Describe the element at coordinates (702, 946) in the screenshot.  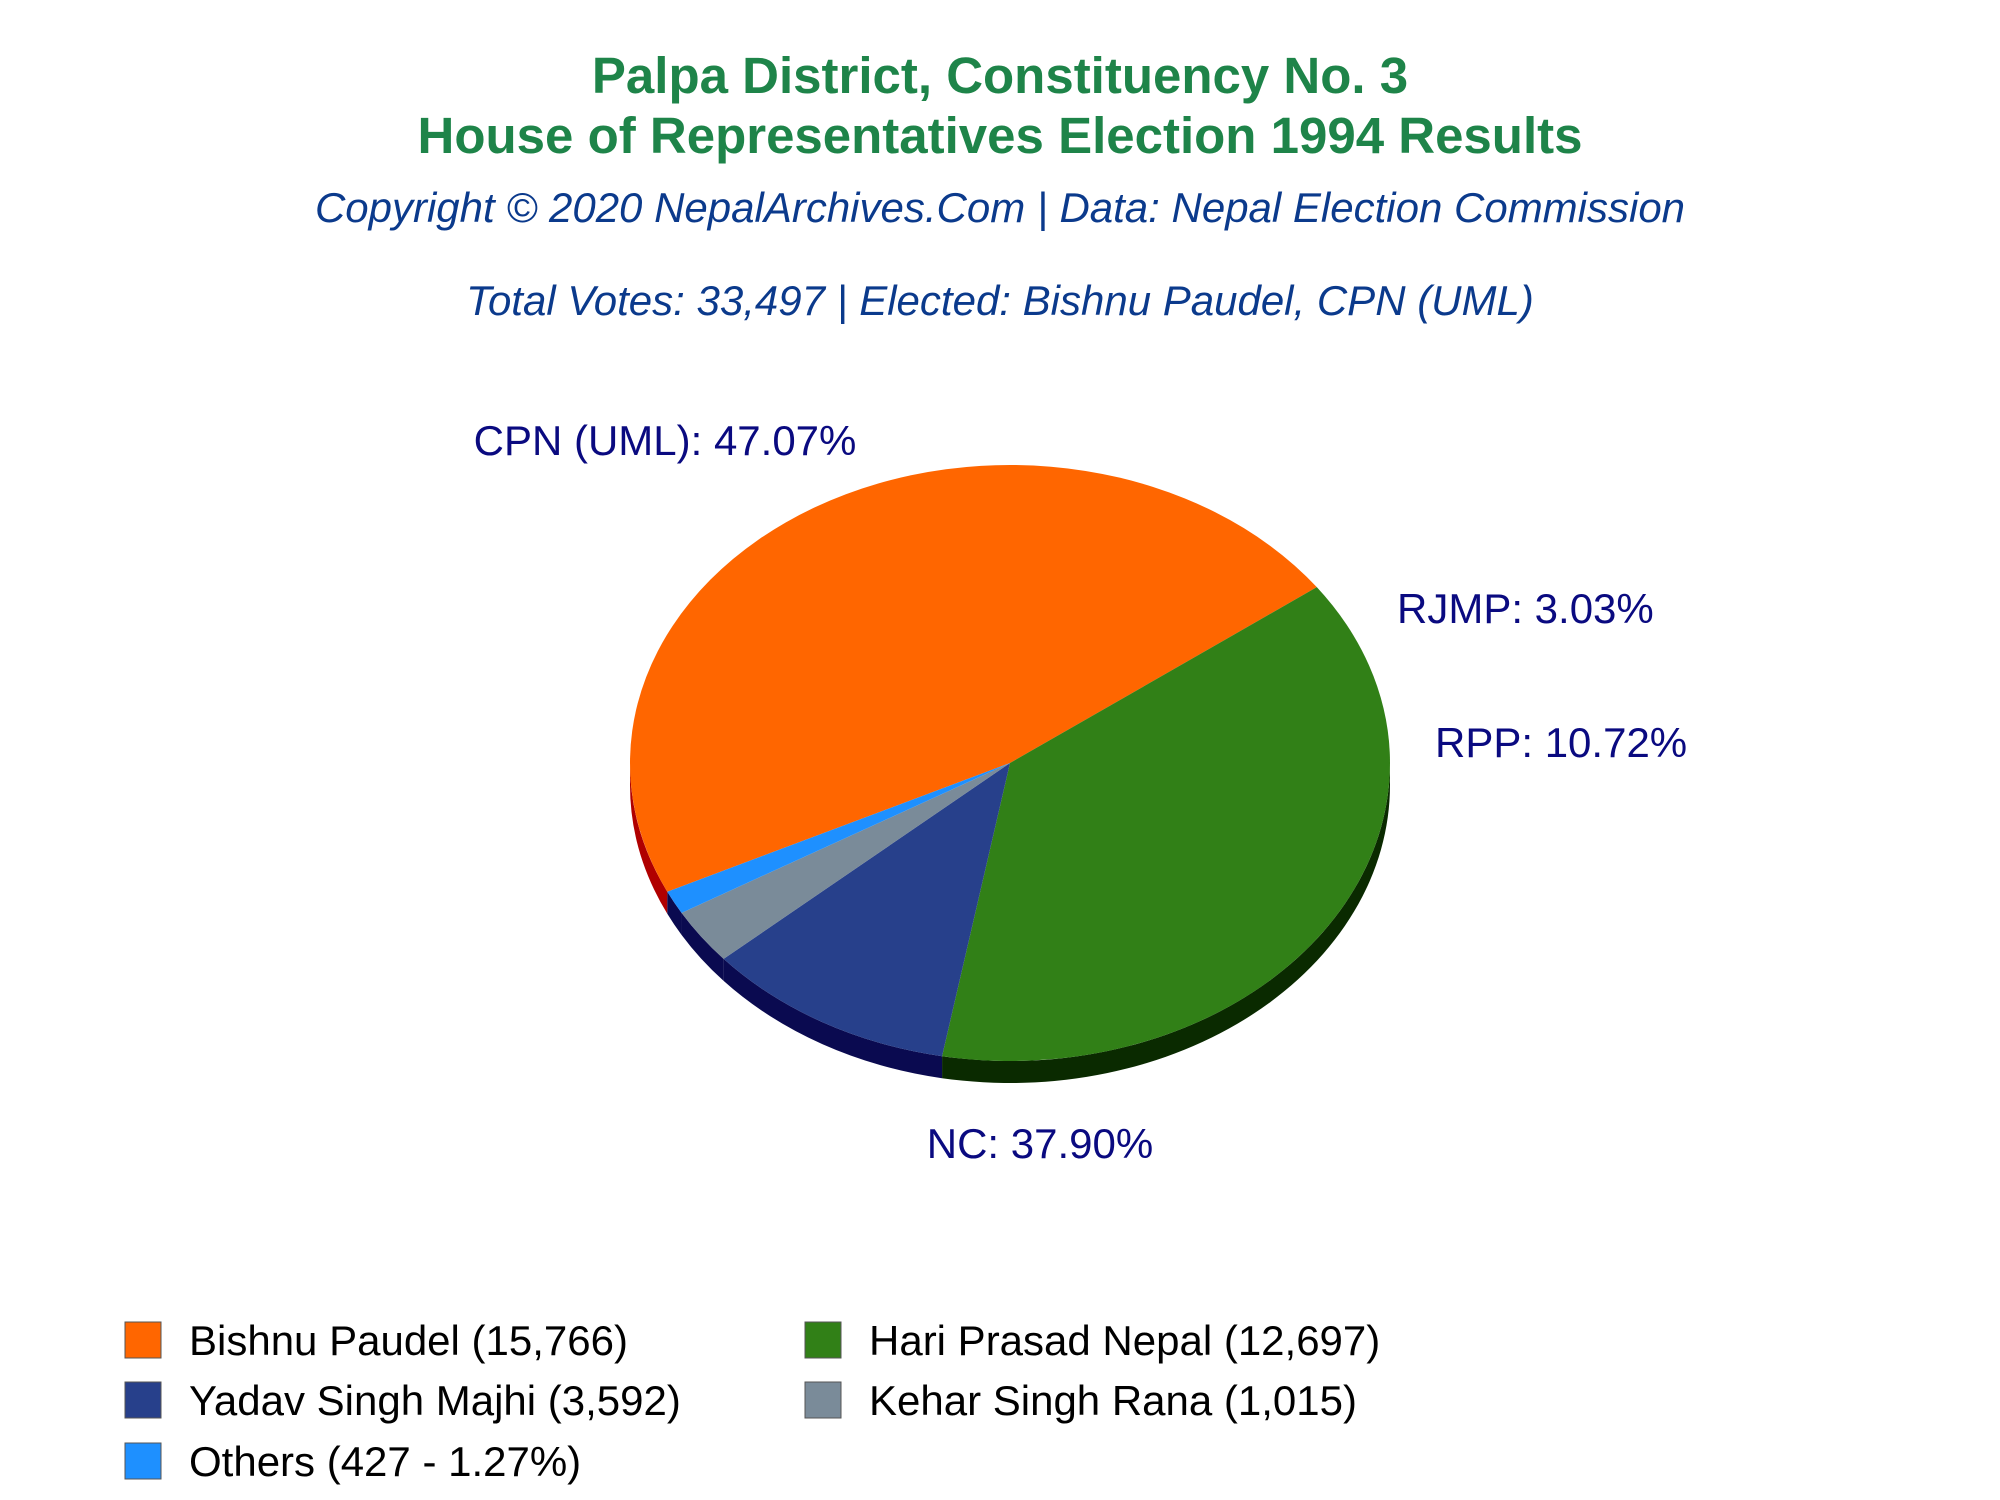
I see `pie-depth-rjmp` at that location.